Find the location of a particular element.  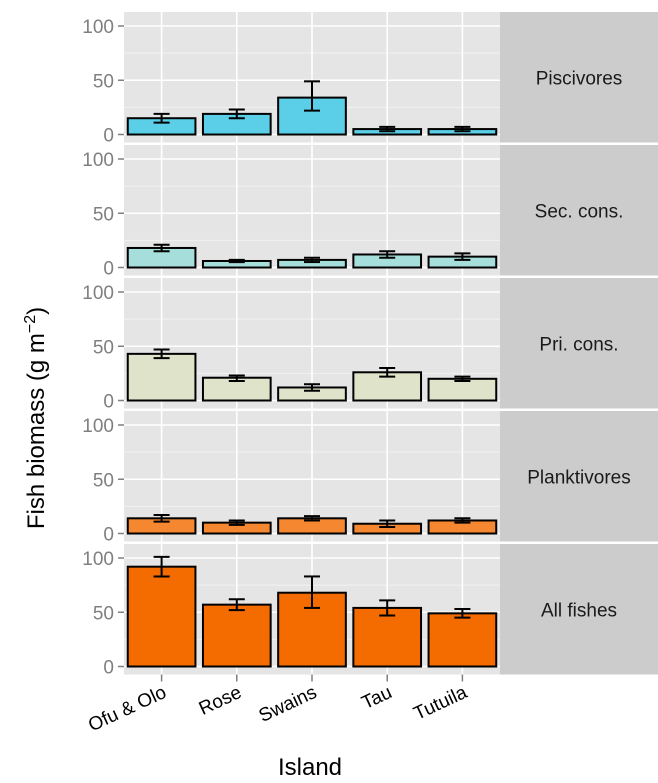

facet-strip-label: All fishes is located at coordinates (579, 610).